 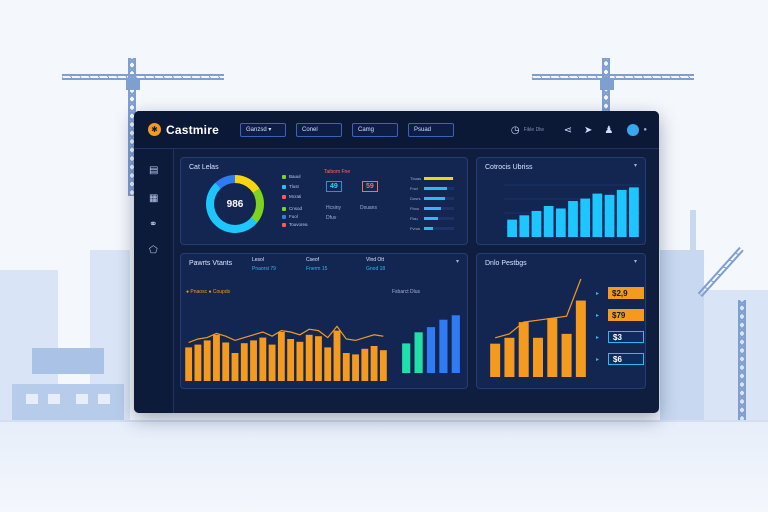 What do you see at coordinates (153, 250) in the screenshot?
I see `shield-icon: ⬠` at bounding box center [153, 250].